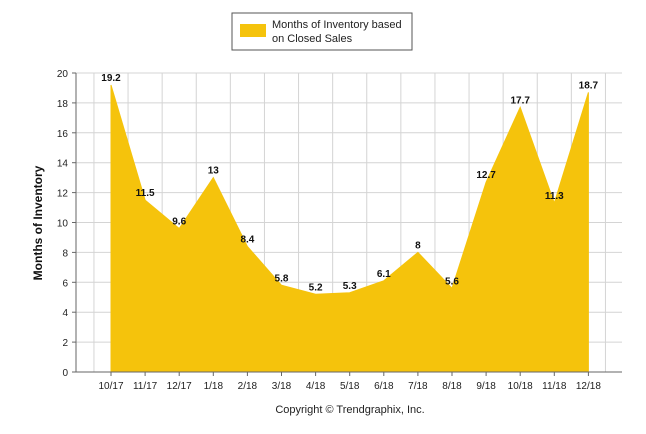 The height and width of the screenshot is (434, 646). I want to click on legend-label-line1: Months of Inventory based, so click(337, 25).